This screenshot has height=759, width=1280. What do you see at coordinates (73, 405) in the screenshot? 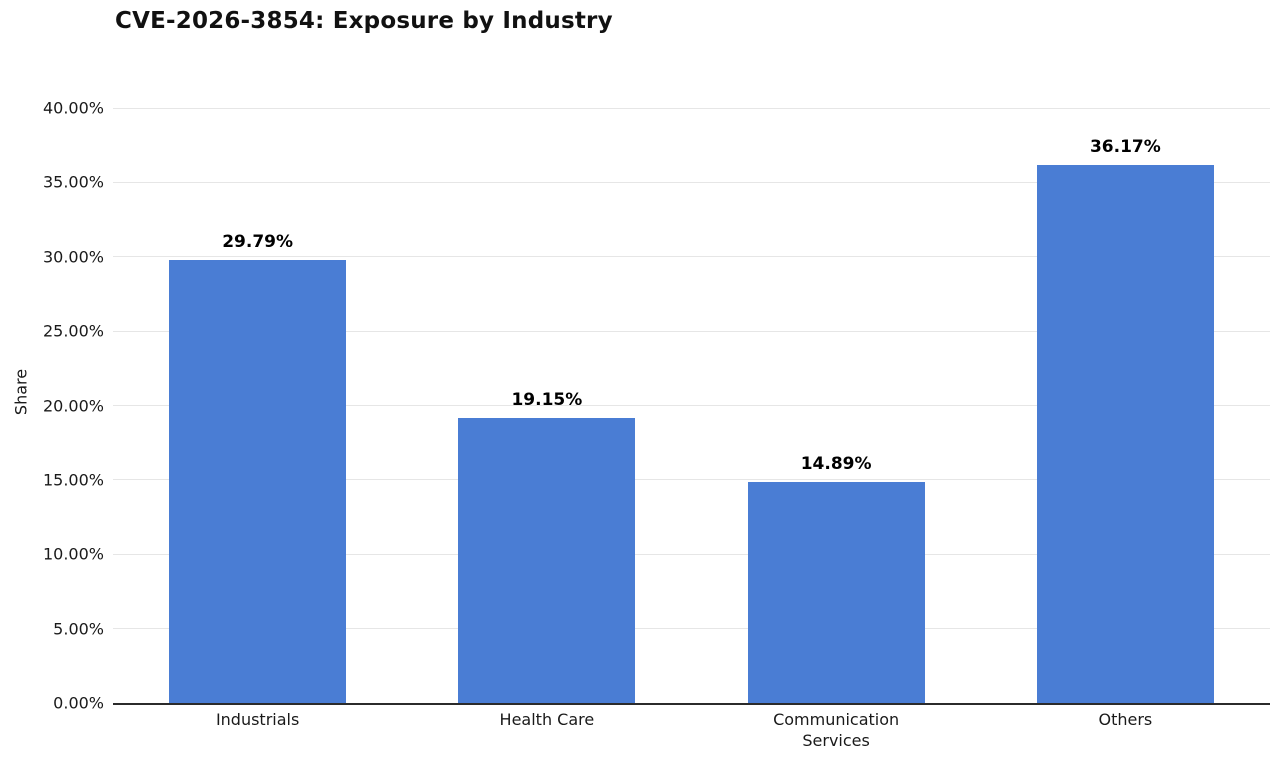
I see `y-tick-label: 20.00%` at bounding box center [73, 405].